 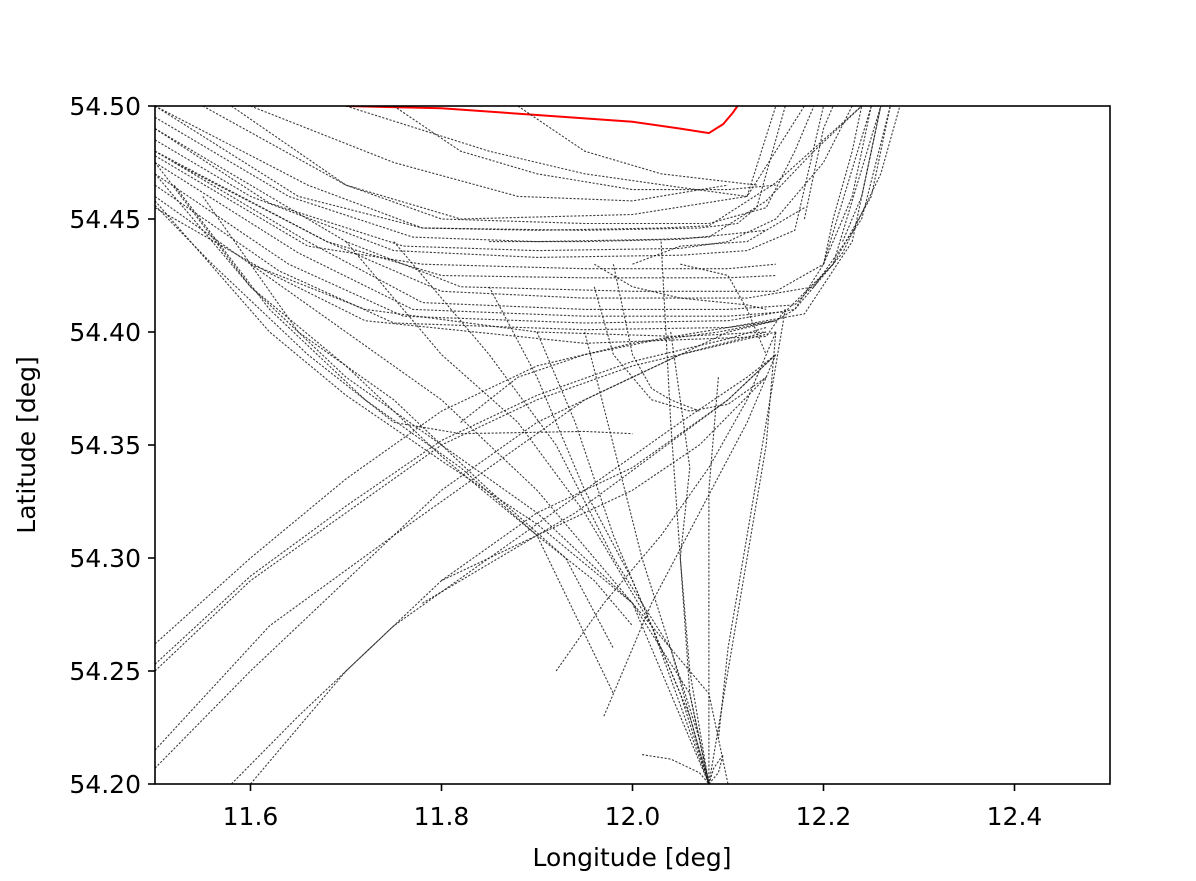 What do you see at coordinates (824, 816) in the screenshot?
I see `x-tick-label: 12.2` at bounding box center [824, 816].